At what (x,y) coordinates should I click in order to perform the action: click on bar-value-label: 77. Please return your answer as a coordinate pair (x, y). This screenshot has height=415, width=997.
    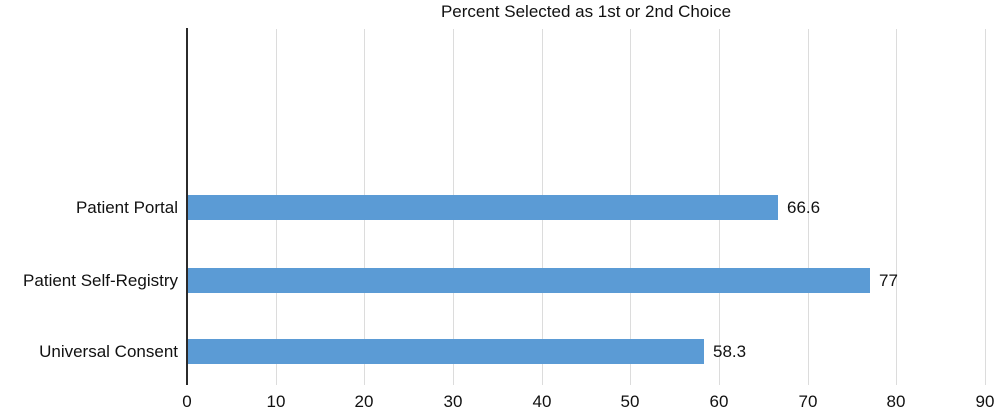
    Looking at the image, I should click on (888, 280).